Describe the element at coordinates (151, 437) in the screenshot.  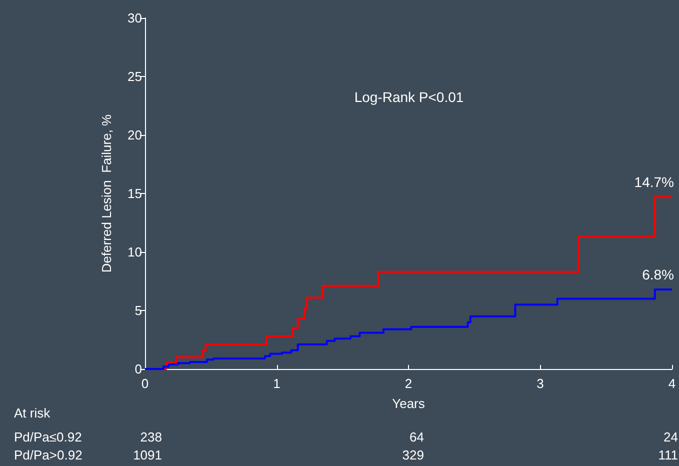
I see `text: 238` at that location.